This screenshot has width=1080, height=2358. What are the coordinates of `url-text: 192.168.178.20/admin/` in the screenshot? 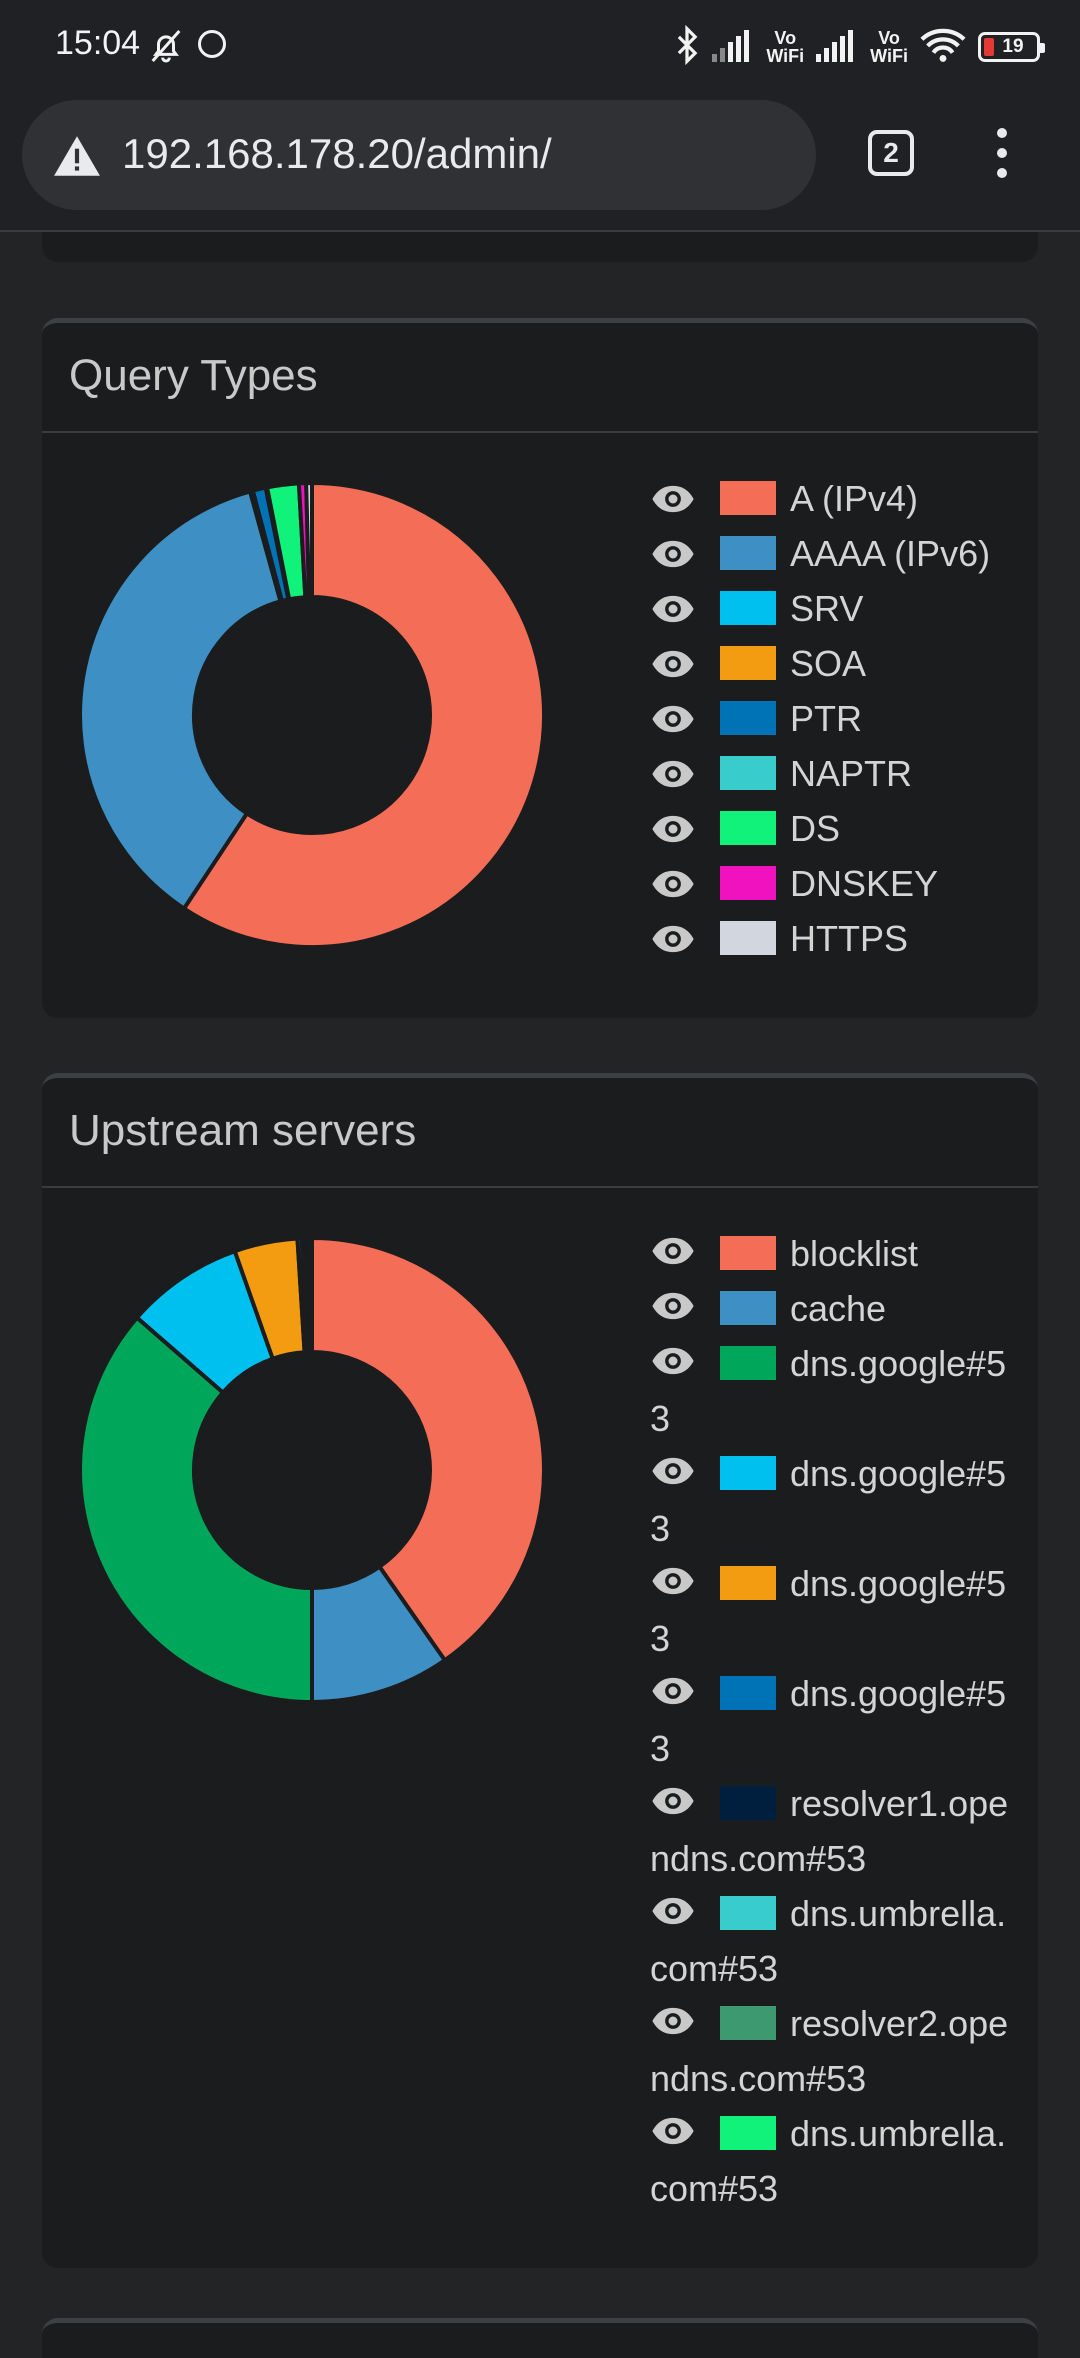 It's located at (337, 153).